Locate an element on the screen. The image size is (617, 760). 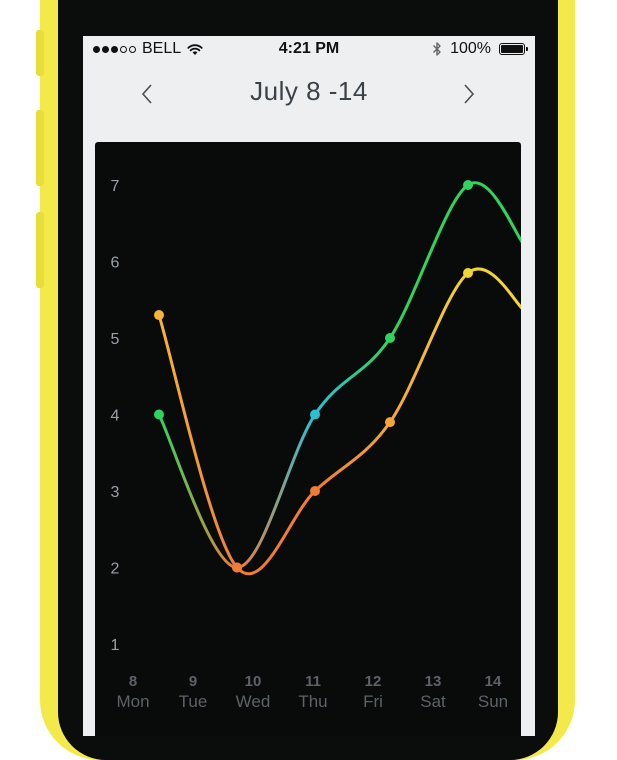
status-left: BELL is located at coordinates (148, 49).